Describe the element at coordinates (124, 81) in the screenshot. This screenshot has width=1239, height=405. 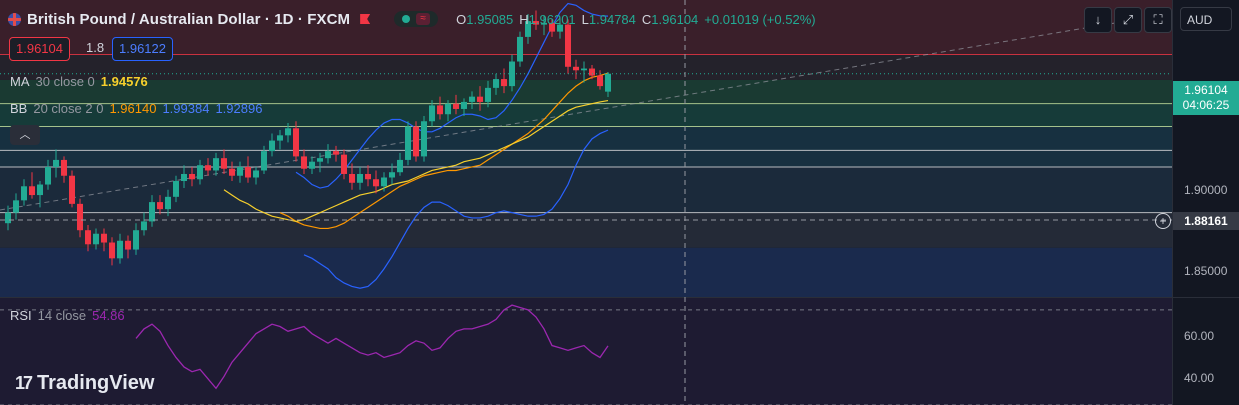
I see `ma-value: 1.94576` at that location.